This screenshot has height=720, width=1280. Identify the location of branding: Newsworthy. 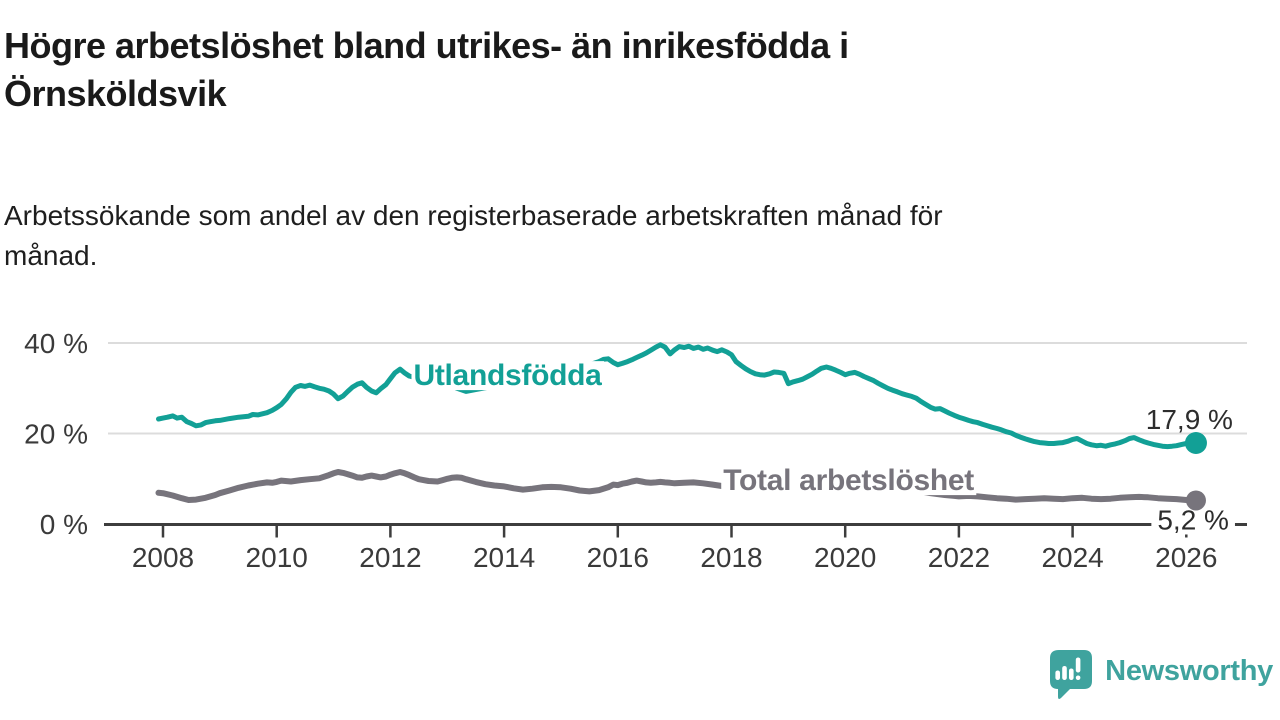
(1160, 674).